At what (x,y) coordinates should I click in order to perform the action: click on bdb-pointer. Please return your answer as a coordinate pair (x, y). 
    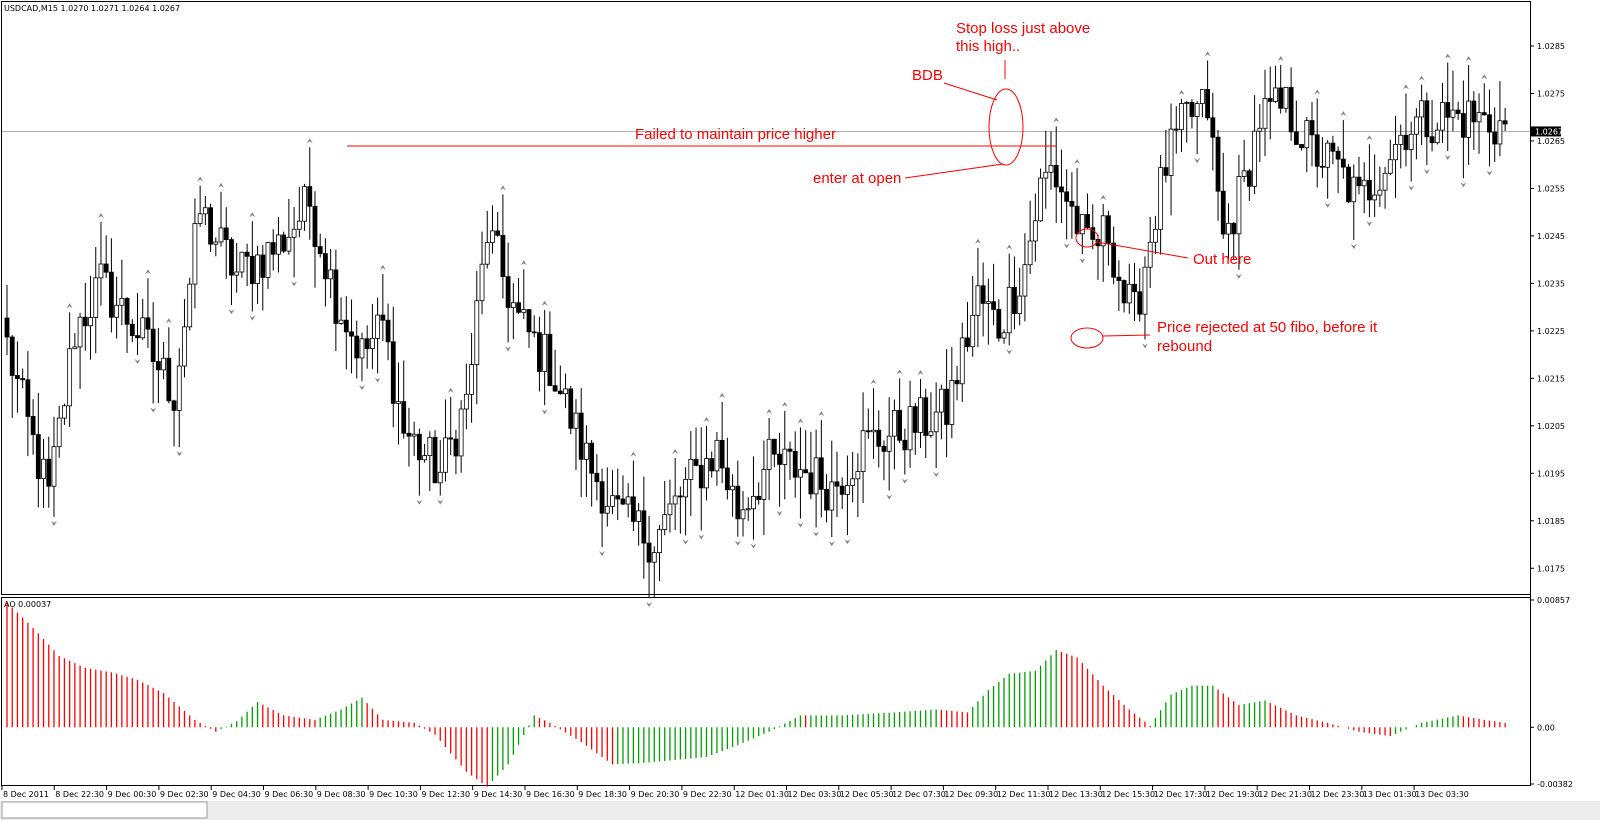
    Looking at the image, I should click on (970, 91).